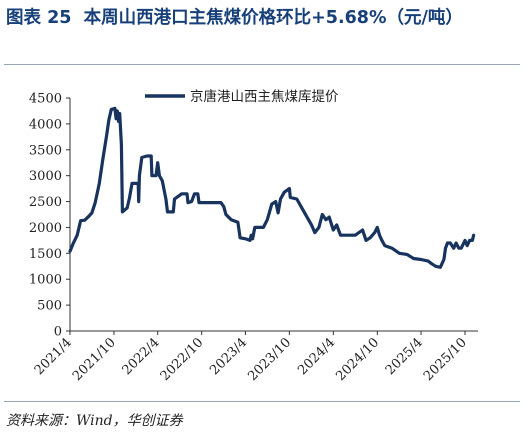  What do you see at coordinates (269, 359) in the screenshot?
I see `x-tick-label: 2023/10` at bounding box center [269, 359].